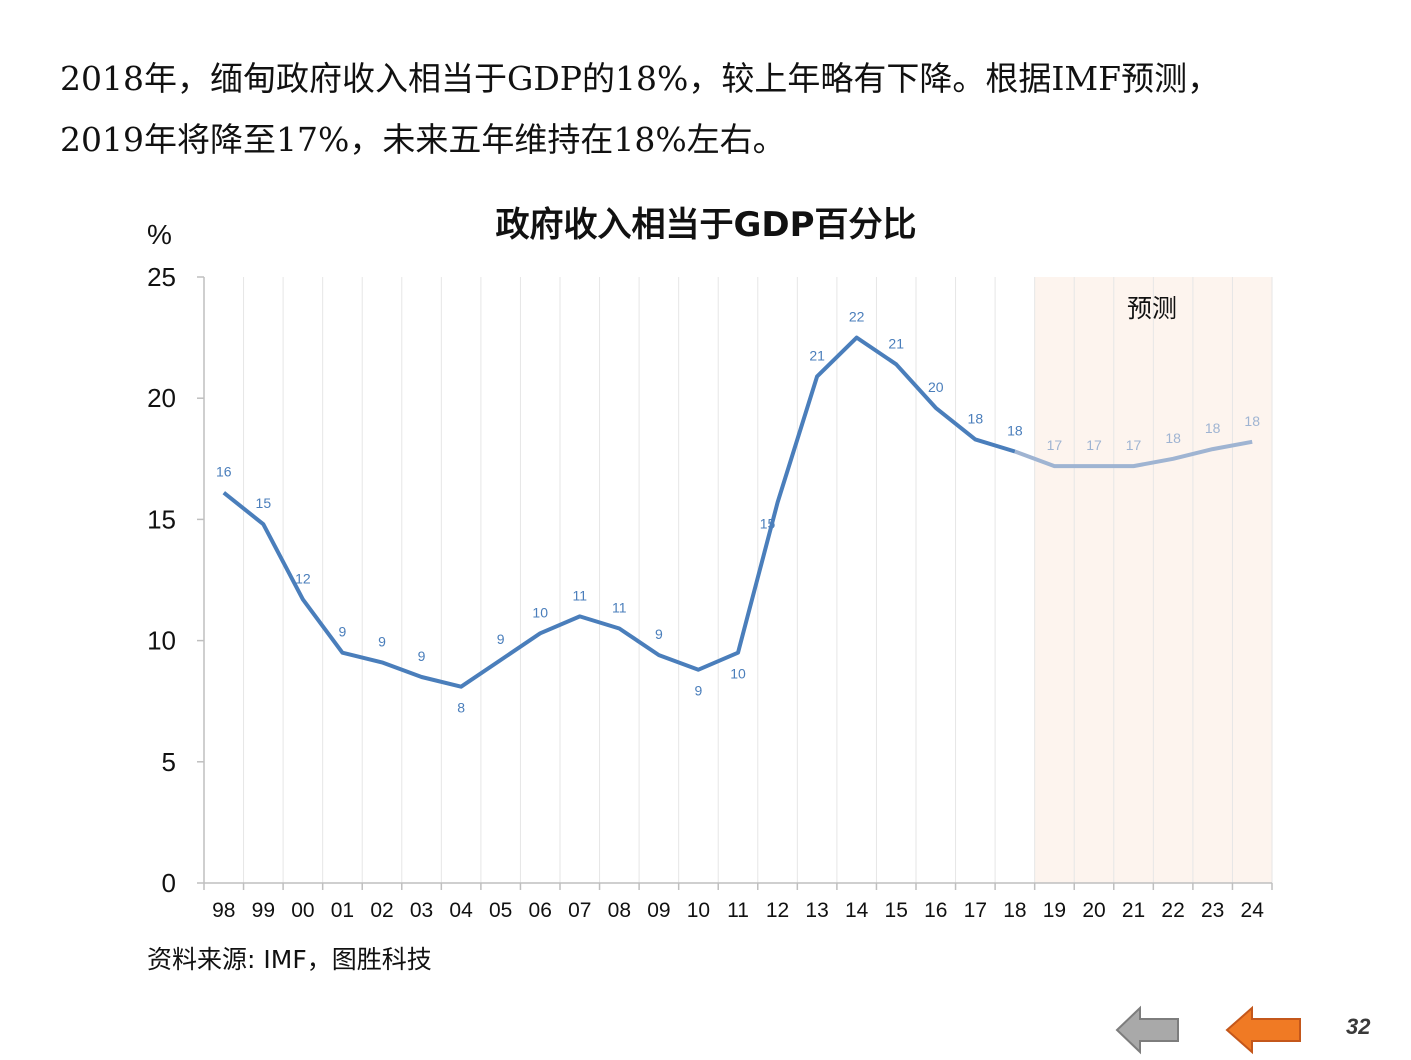 This screenshot has height=1060, width=1411. I want to click on intro-line-2: 2019年将降至17%，未来五年维持在18%左右。, so click(423, 139).